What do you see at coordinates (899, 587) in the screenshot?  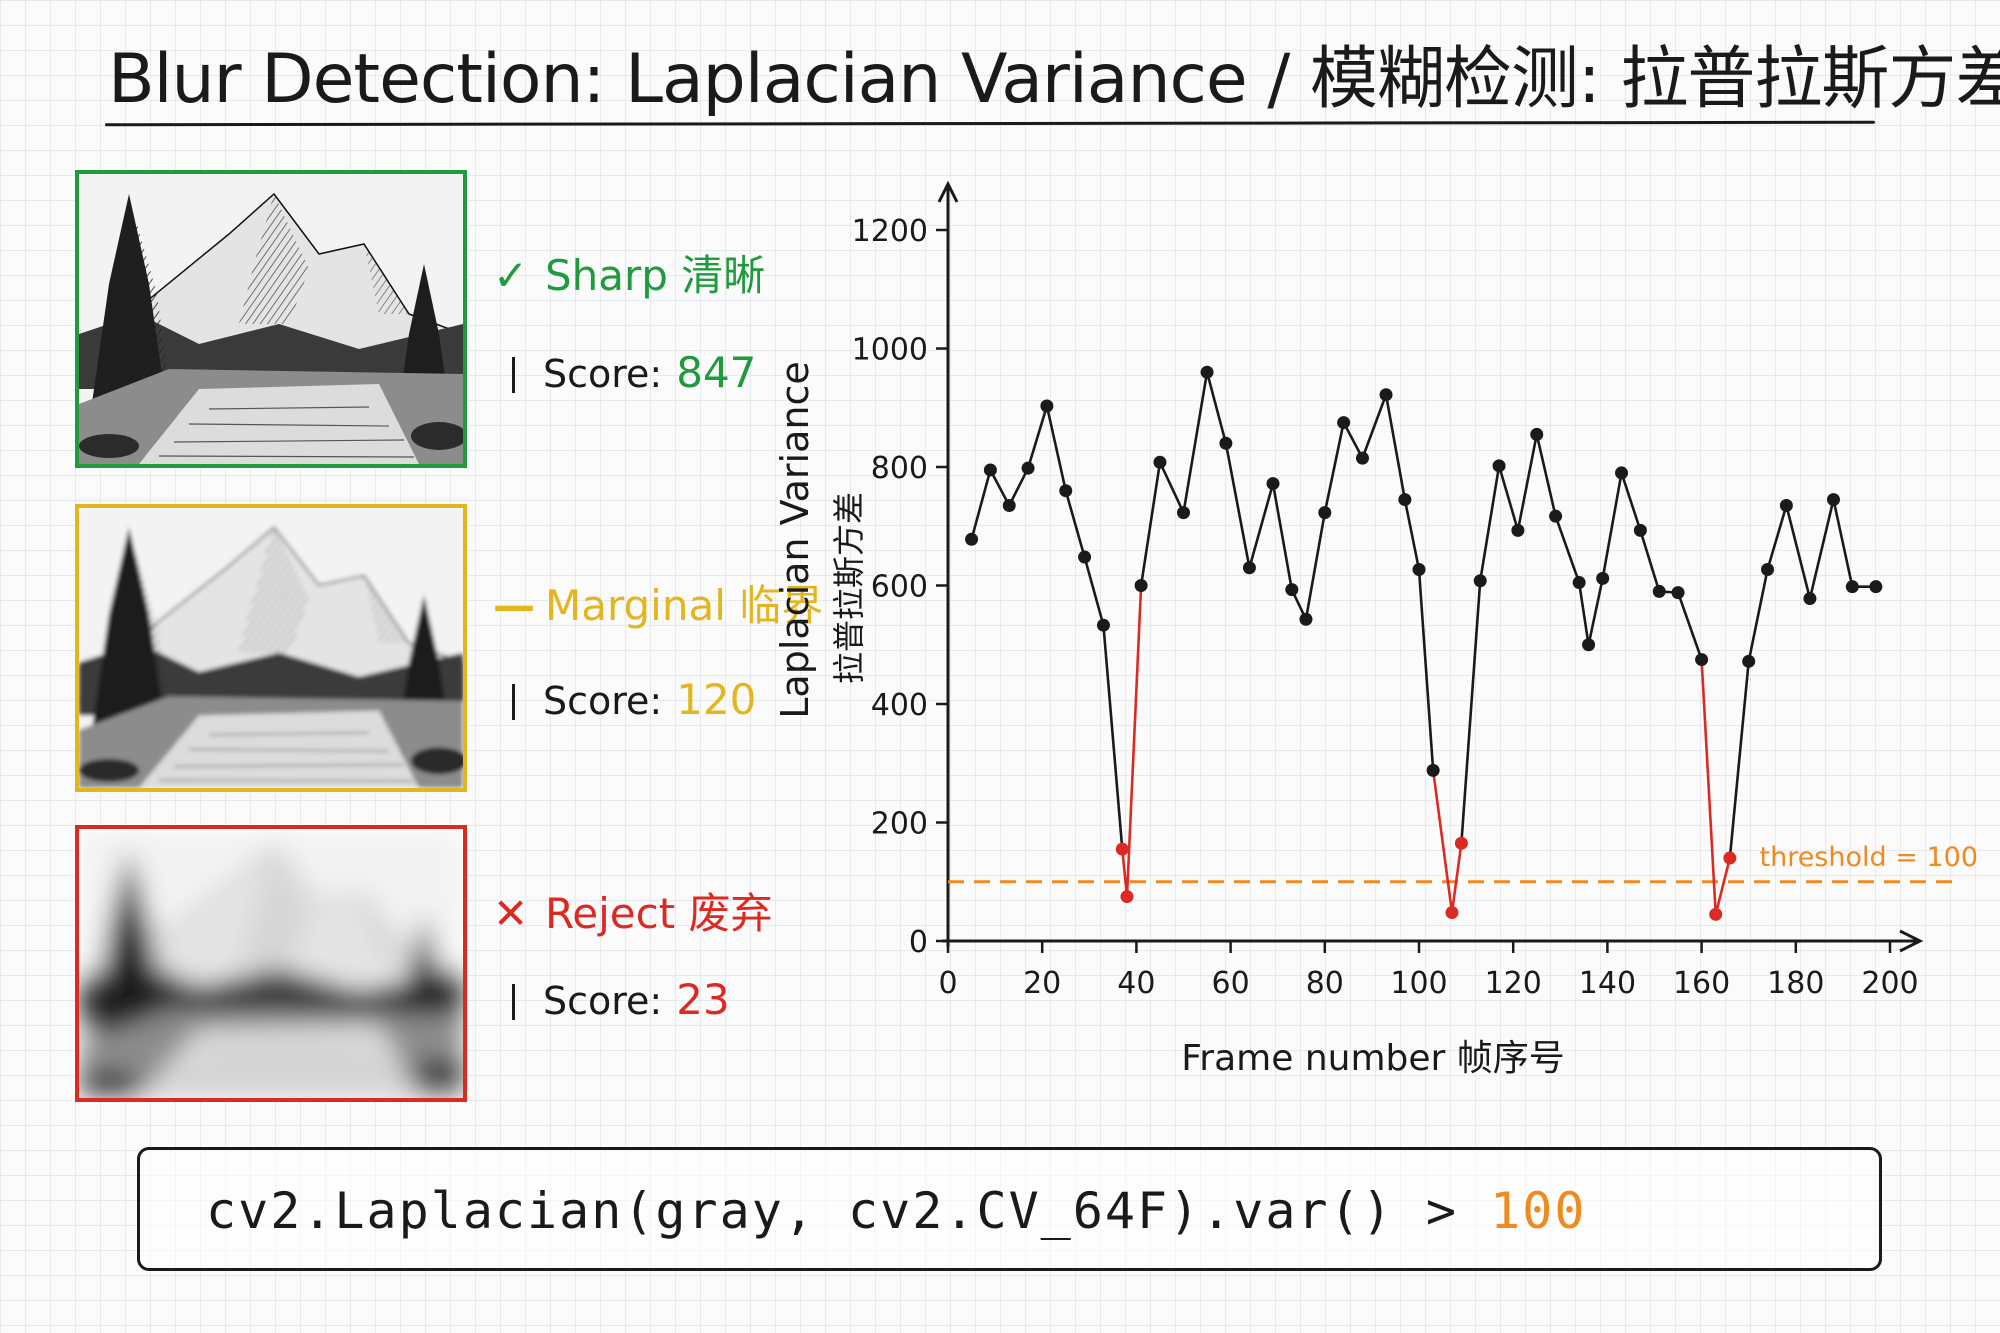 I see `y-tick-label: 600` at bounding box center [899, 587].